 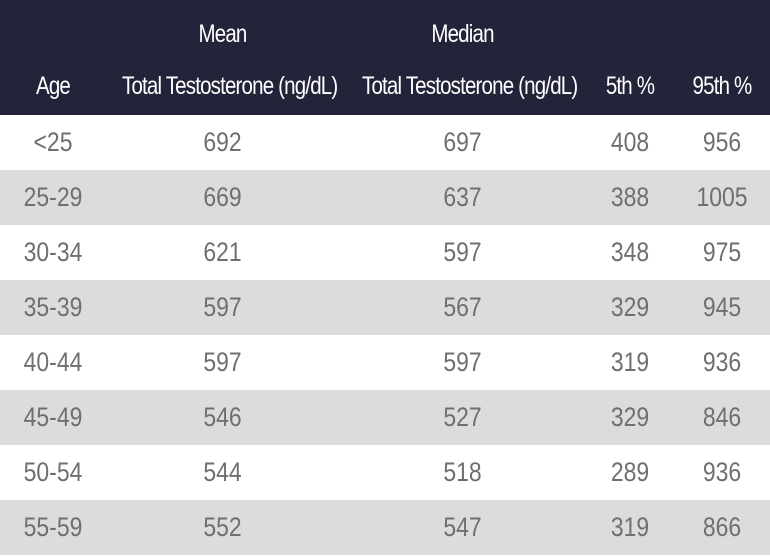 What do you see at coordinates (462, 307) in the screenshot?
I see `median-cell: 567` at bounding box center [462, 307].